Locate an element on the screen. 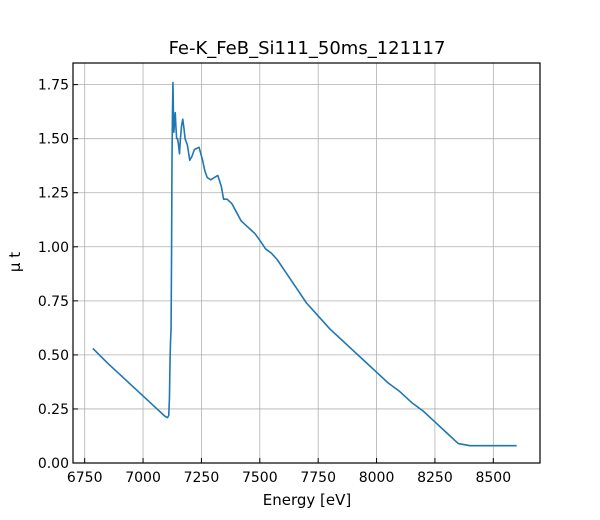  y-tick-label: 0.50 is located at coordinates (53, 356).